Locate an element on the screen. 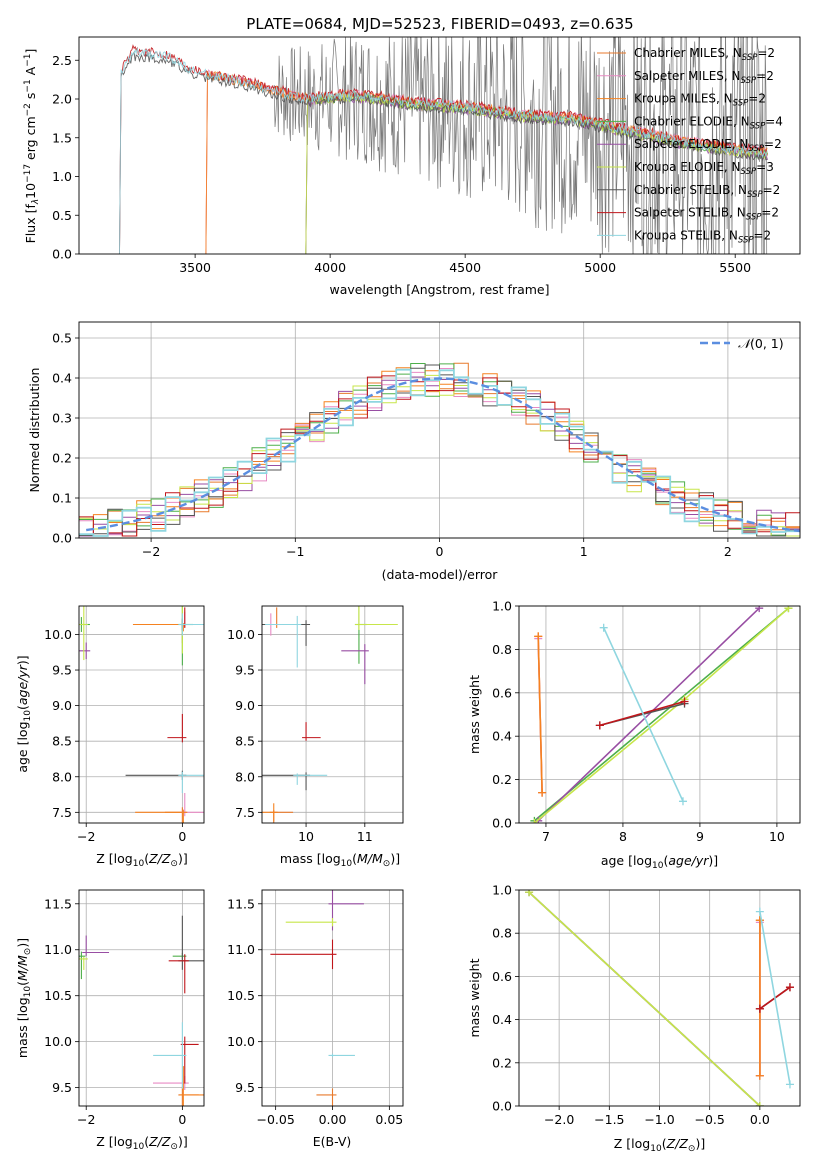  model-spectrum is located at coordinates (443, 150).